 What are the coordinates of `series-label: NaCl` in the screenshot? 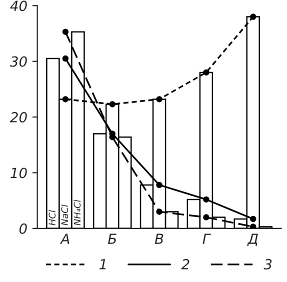 It's located at (64, 215).